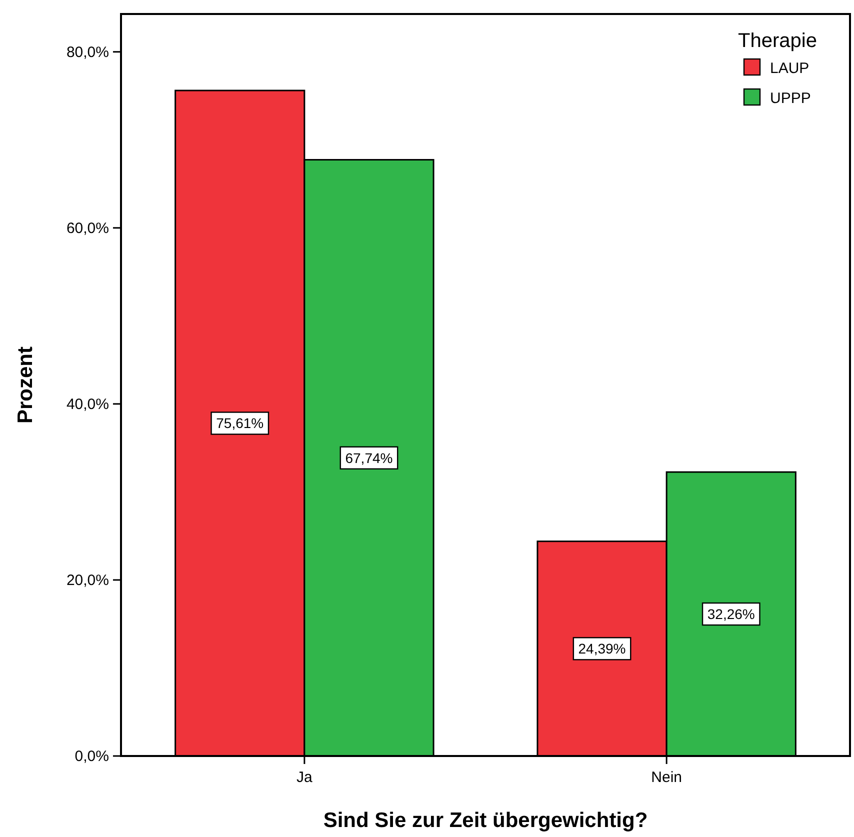 The width and height of the screenshot is (854, 837). What do you see at coordinates (87, 404) in the screenshot?
I see `y-tick-label: 40,0%` at bounding box center [87, 404].